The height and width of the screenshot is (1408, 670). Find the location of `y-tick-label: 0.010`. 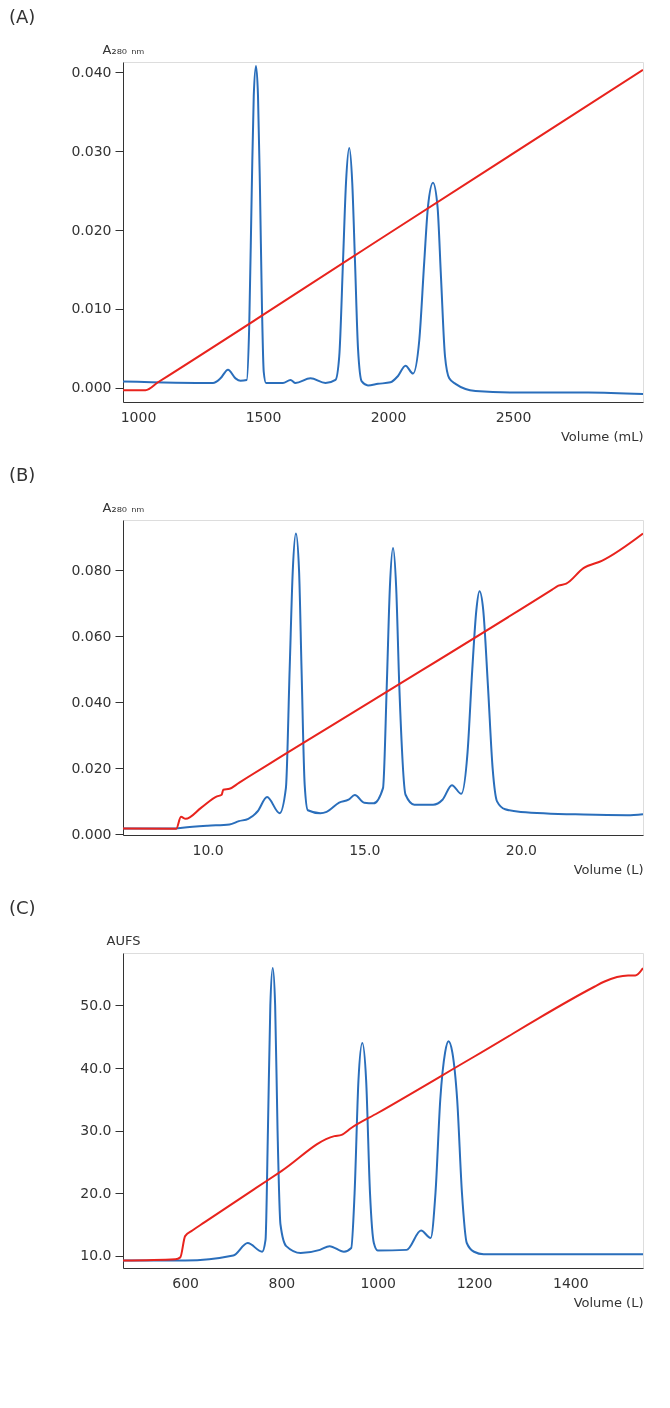

y-tick-label: 0.010 is located at coordinates (91, 308).